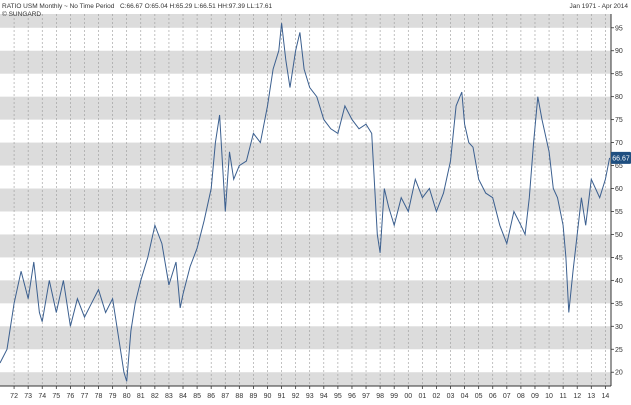  Describe the element at coordinates (619, 74) in the screenshot. I see `y-tick-label-85: 85` at that location.